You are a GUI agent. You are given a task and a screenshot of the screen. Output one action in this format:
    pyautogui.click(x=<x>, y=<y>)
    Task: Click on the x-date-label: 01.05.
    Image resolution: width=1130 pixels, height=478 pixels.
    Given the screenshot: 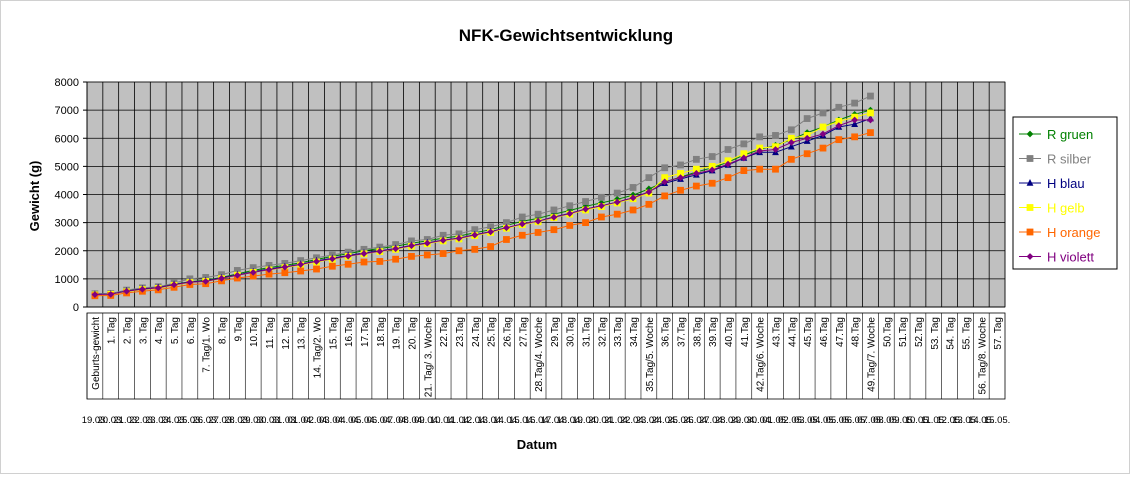 What is the action you would take?
    pyautogui.click(x=775, y=420)
    